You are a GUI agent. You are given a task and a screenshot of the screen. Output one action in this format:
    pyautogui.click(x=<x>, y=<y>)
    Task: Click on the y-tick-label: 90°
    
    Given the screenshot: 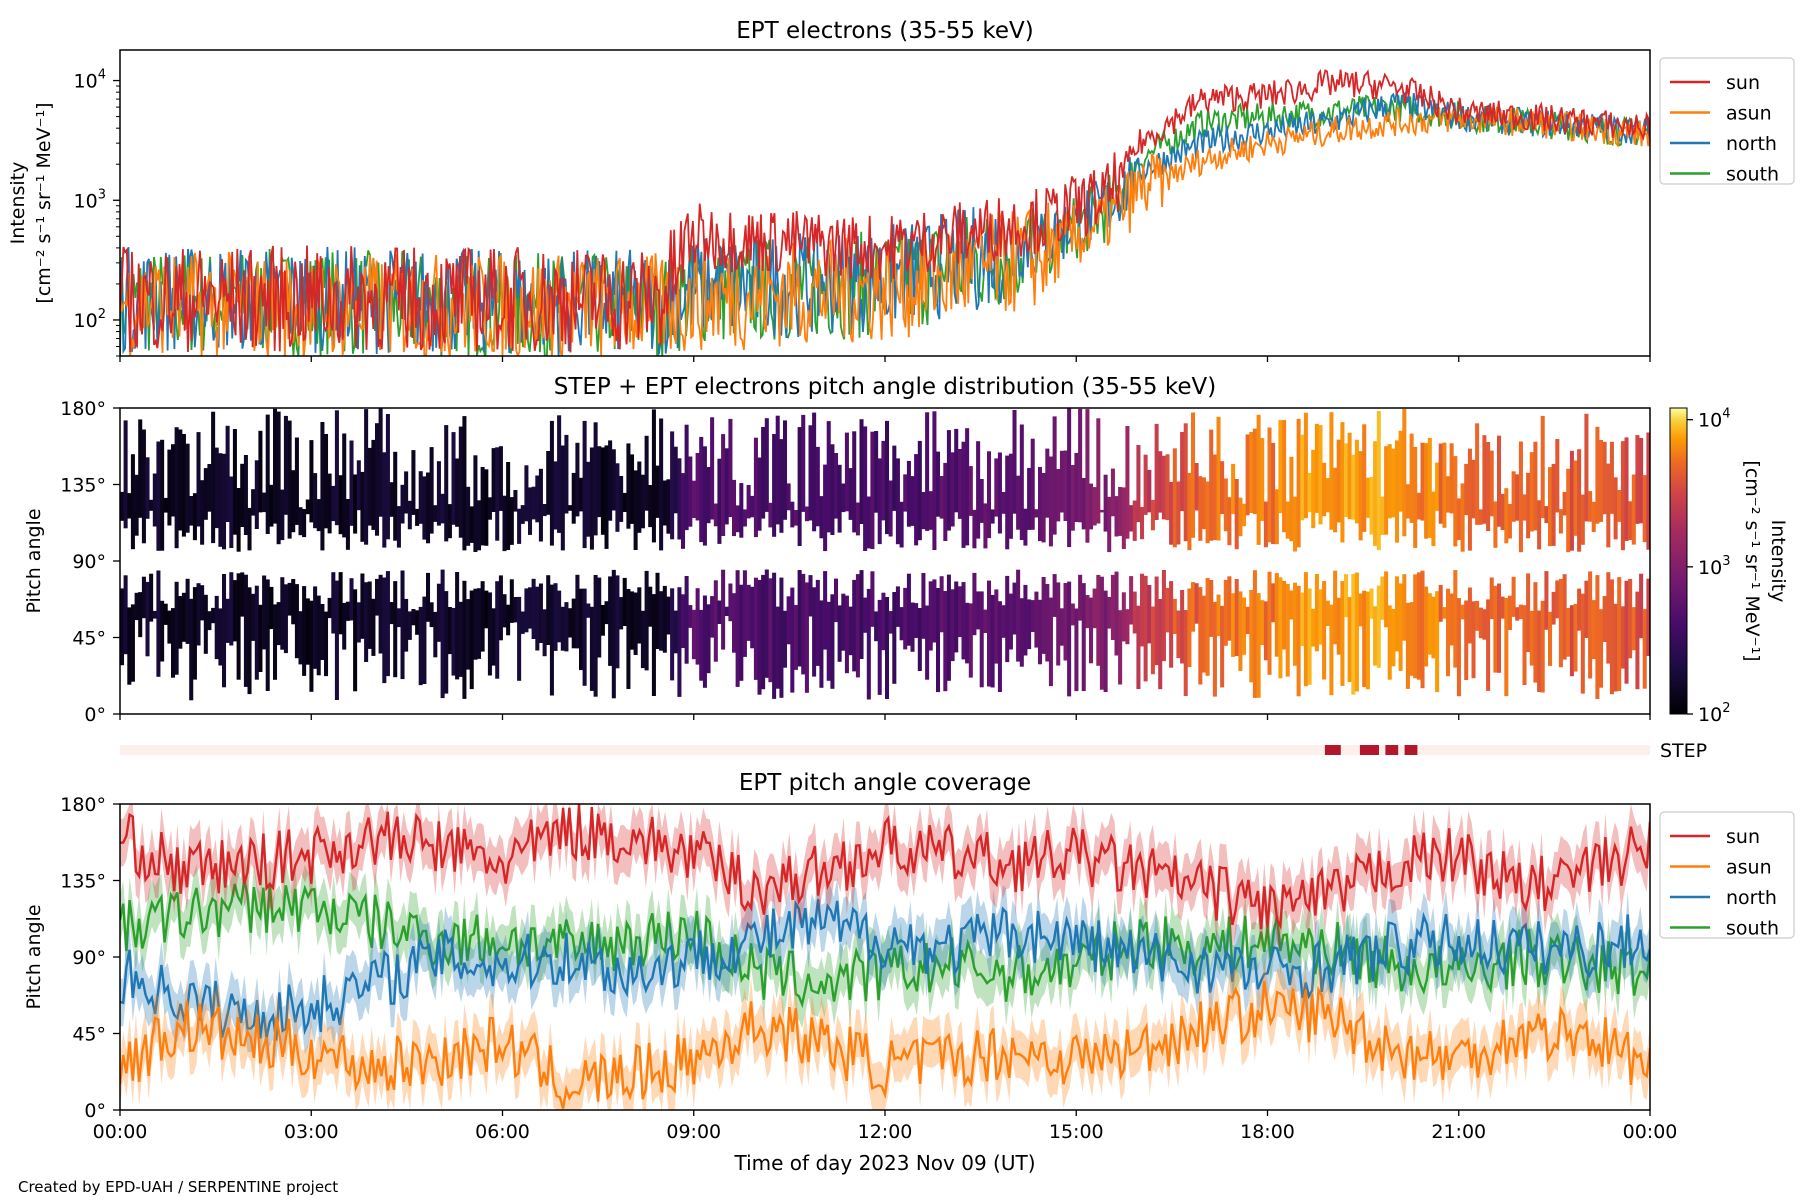 What is the action you would take?
    pyautogui.click(x=89, y=958)
    